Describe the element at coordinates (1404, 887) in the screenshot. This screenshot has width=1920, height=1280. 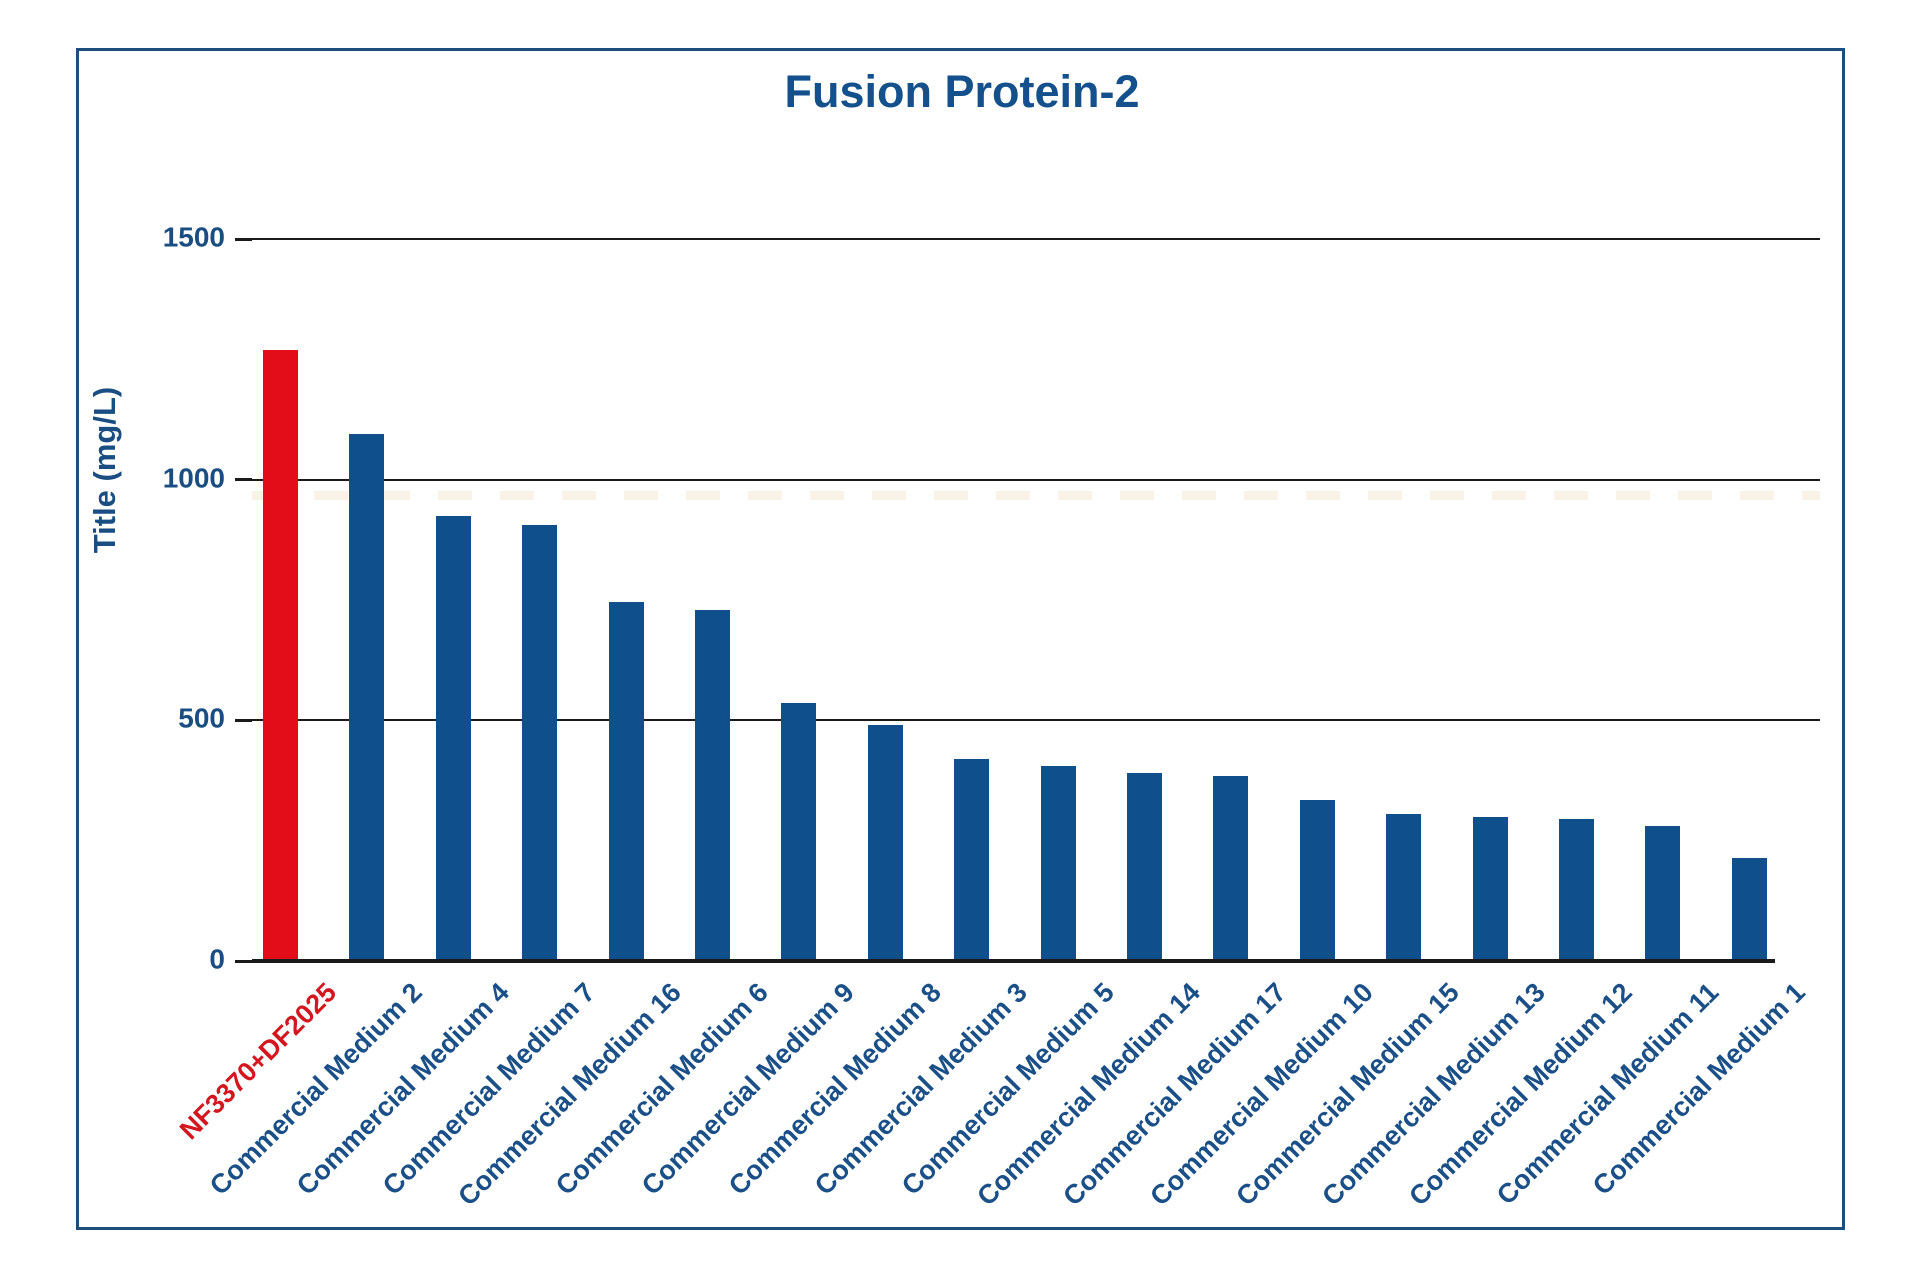
I see `bar-Commercial Medium 15` at that location.